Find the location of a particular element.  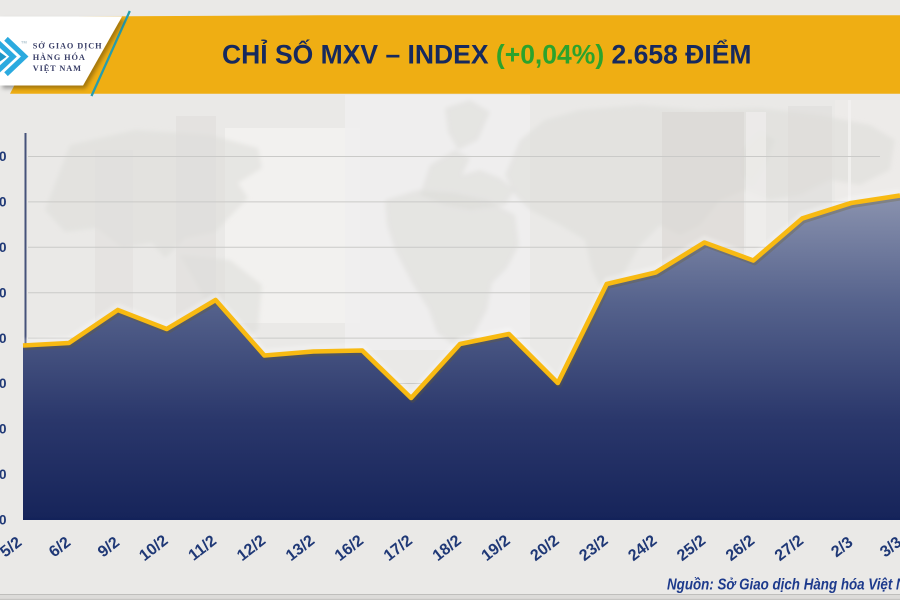

svg-text: SỞ GIAO DỊCH is located at coordinates (68, 46).